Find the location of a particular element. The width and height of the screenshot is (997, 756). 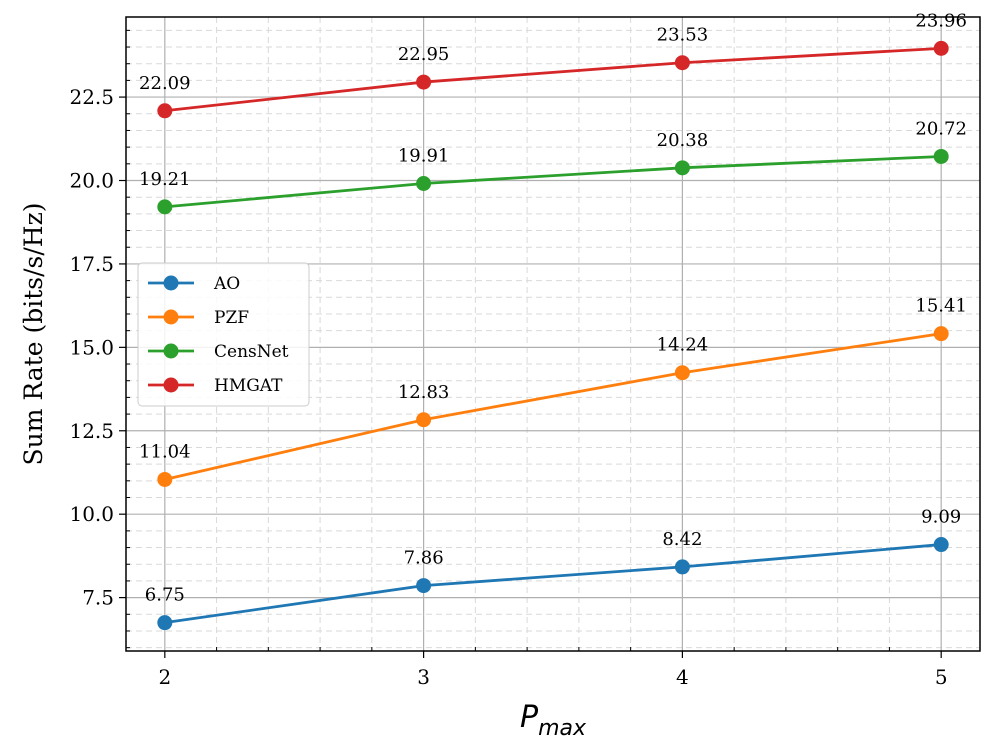

data-label-pzf: 14.24 is located at coordinates (683, 345).